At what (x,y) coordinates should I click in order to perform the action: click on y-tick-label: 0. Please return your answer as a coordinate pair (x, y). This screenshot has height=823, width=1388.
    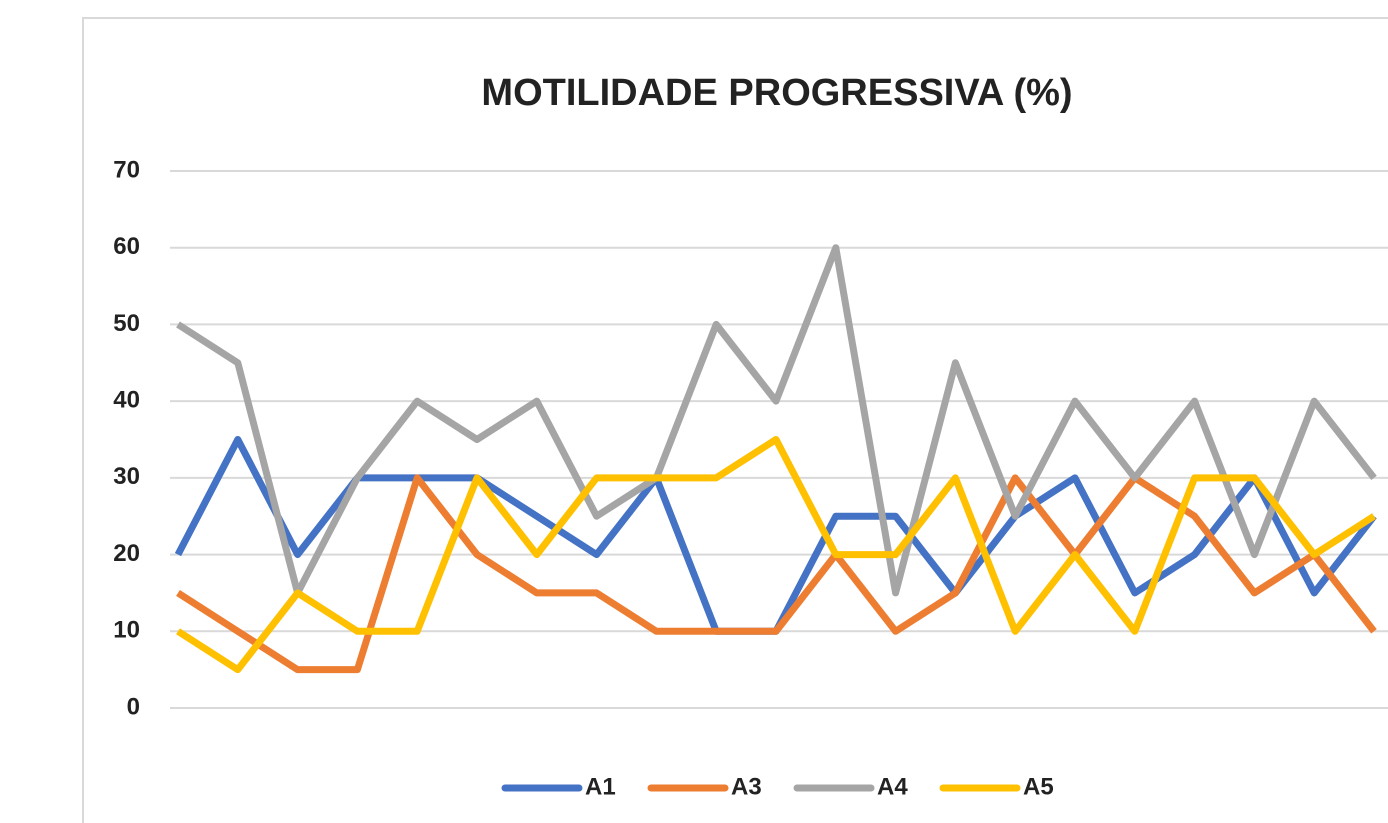
    Looking at the image, I should click on (133, 706).